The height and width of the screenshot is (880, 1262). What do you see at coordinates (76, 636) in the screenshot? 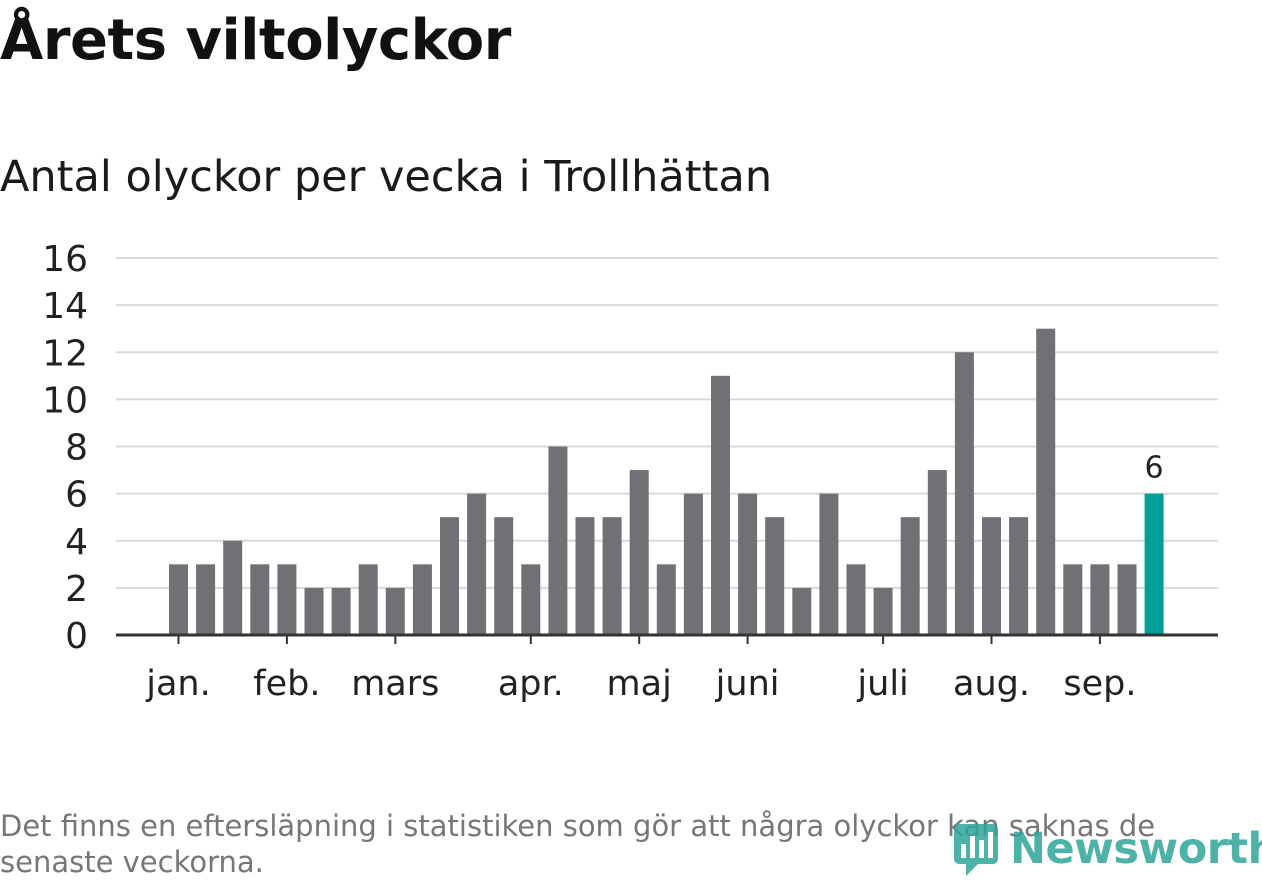
I see `y-tick-label: 0` at bounding box center [76, 636].